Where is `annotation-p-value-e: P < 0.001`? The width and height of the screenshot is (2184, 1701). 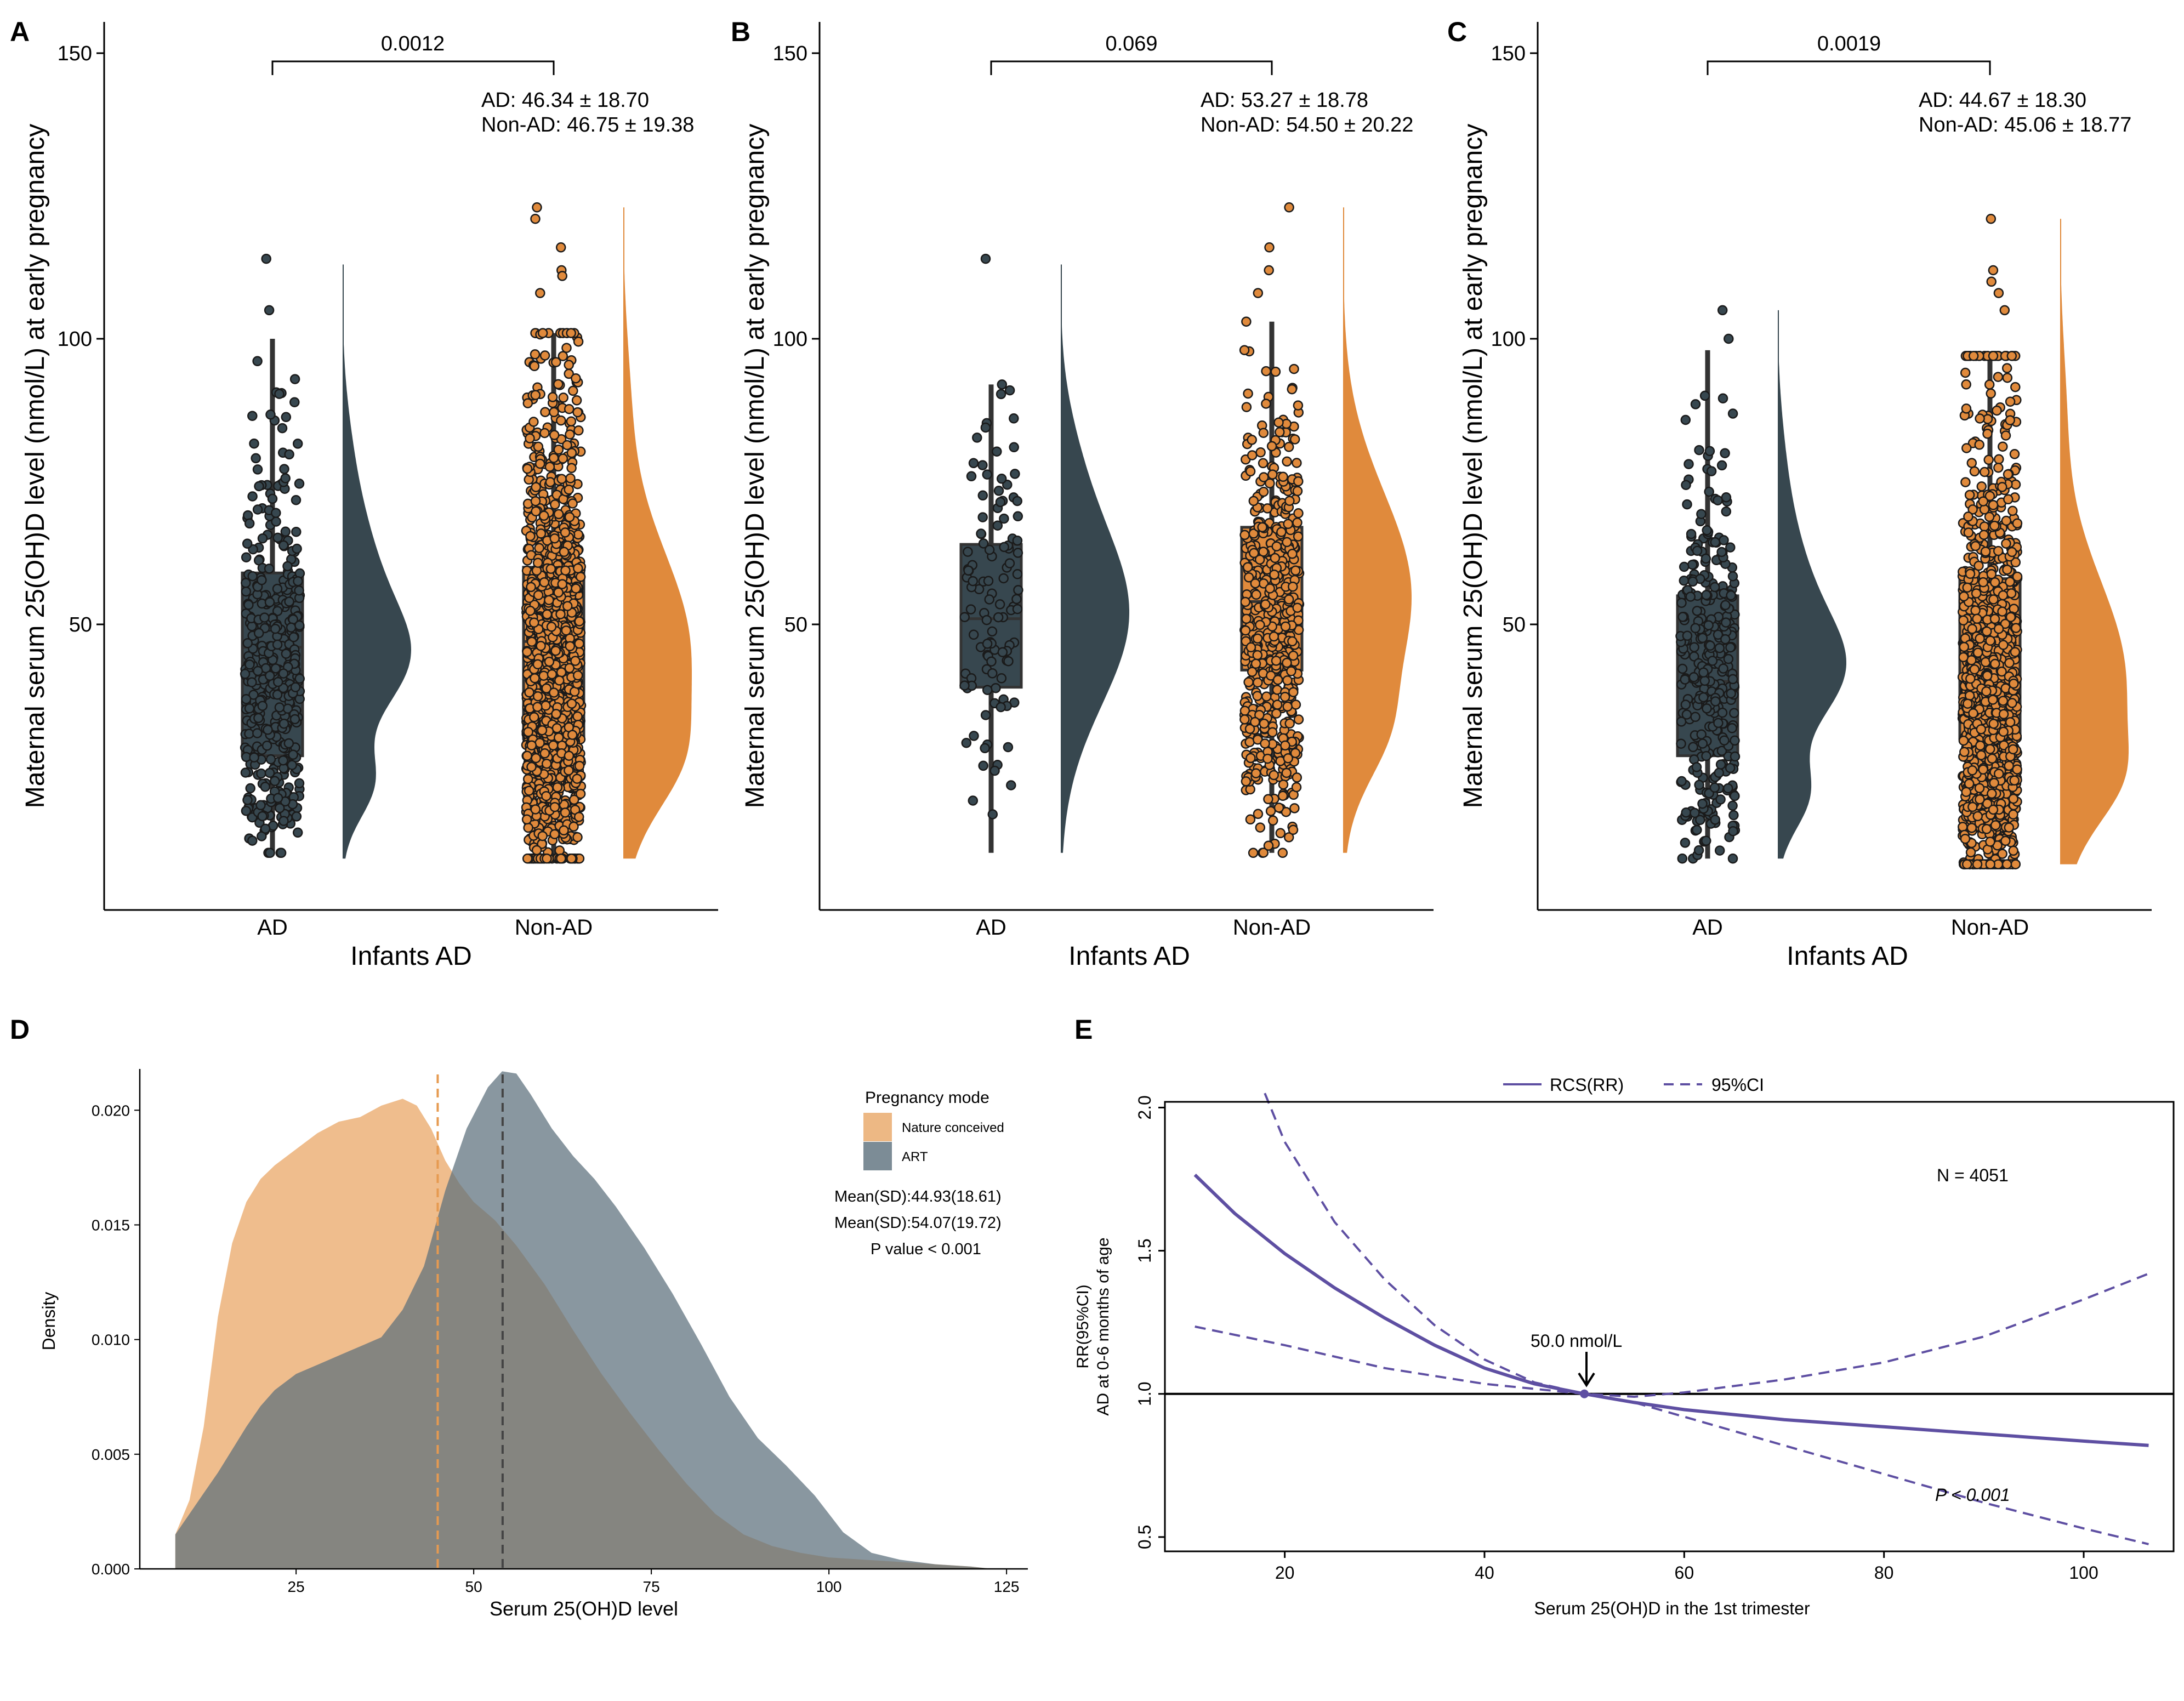
annotation-p-value-e: P < 0.001 is located at coordinates (1973, 1495).